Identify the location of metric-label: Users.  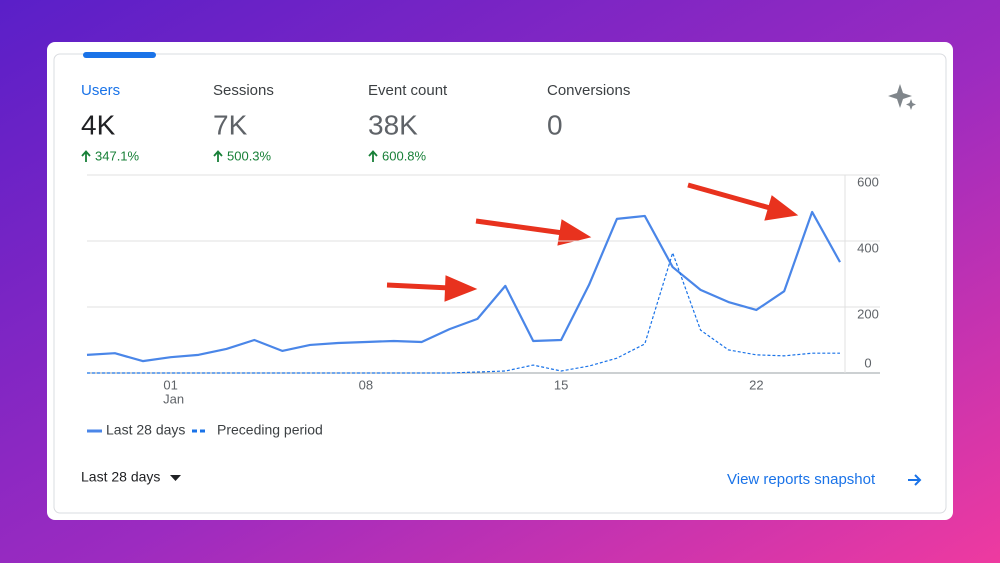
(100, 90).